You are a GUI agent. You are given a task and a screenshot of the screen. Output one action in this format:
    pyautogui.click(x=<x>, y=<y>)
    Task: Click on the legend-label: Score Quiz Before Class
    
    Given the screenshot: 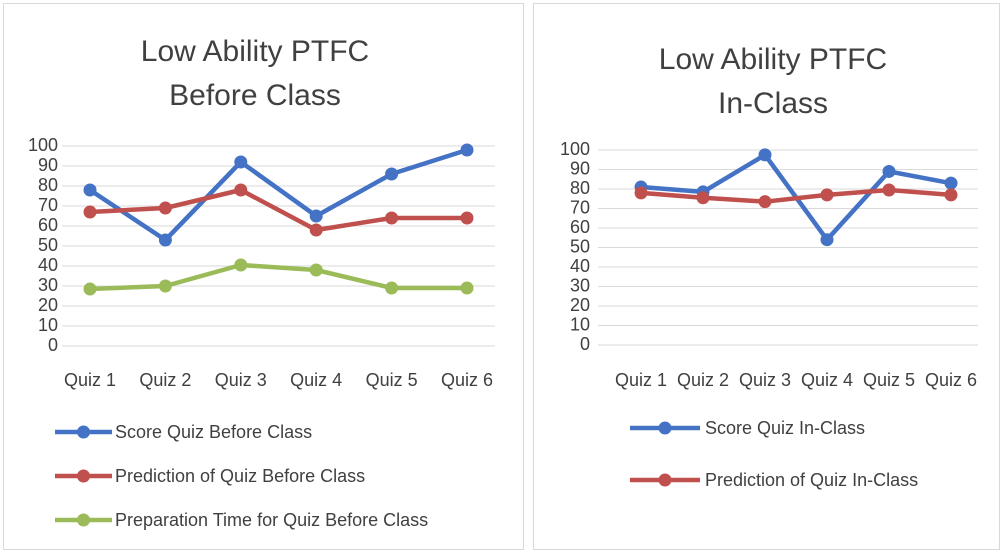 What is the action you would take?
    pyautogui.click(x=214, y=432)
    